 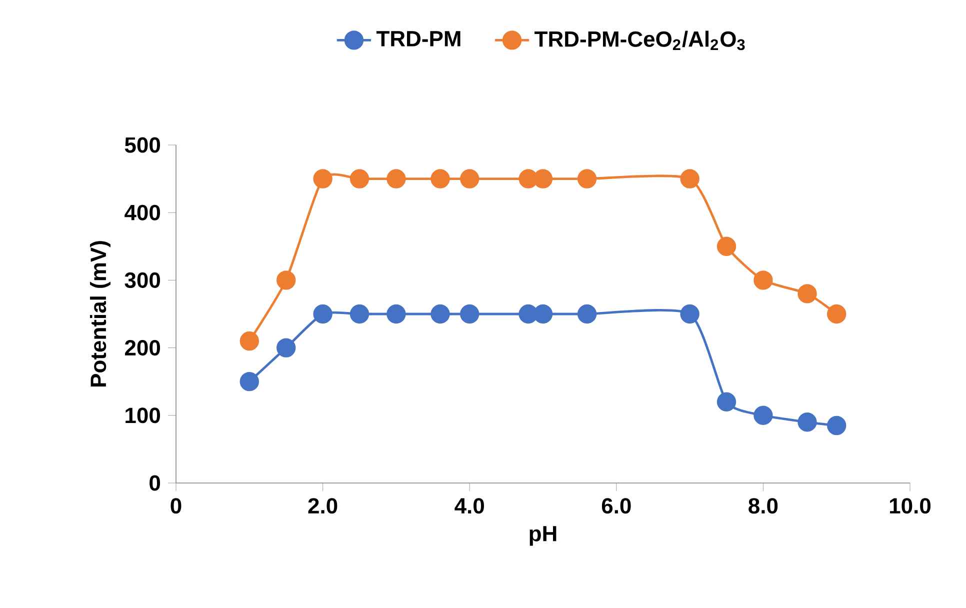 I want to click on legend-label: TRD-PM-CeO$_{2}$/Al$_{2}$O$_{3}$, so click(x=639, y=40).